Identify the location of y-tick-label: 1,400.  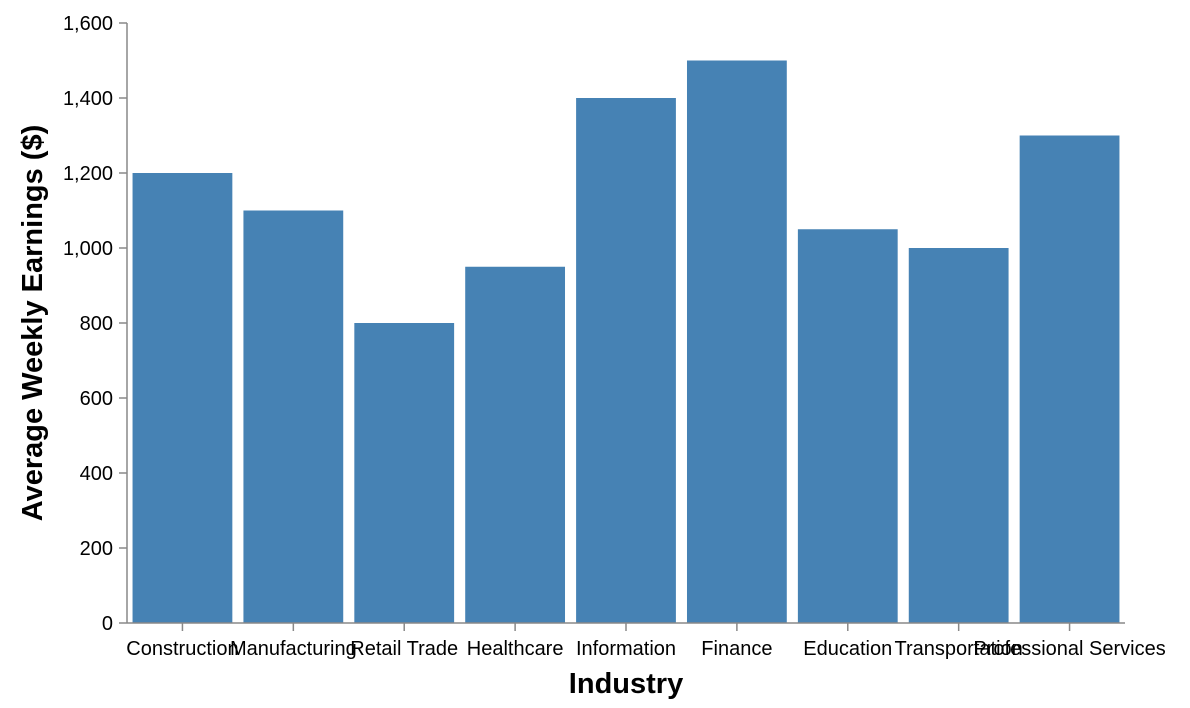
(88, 99).